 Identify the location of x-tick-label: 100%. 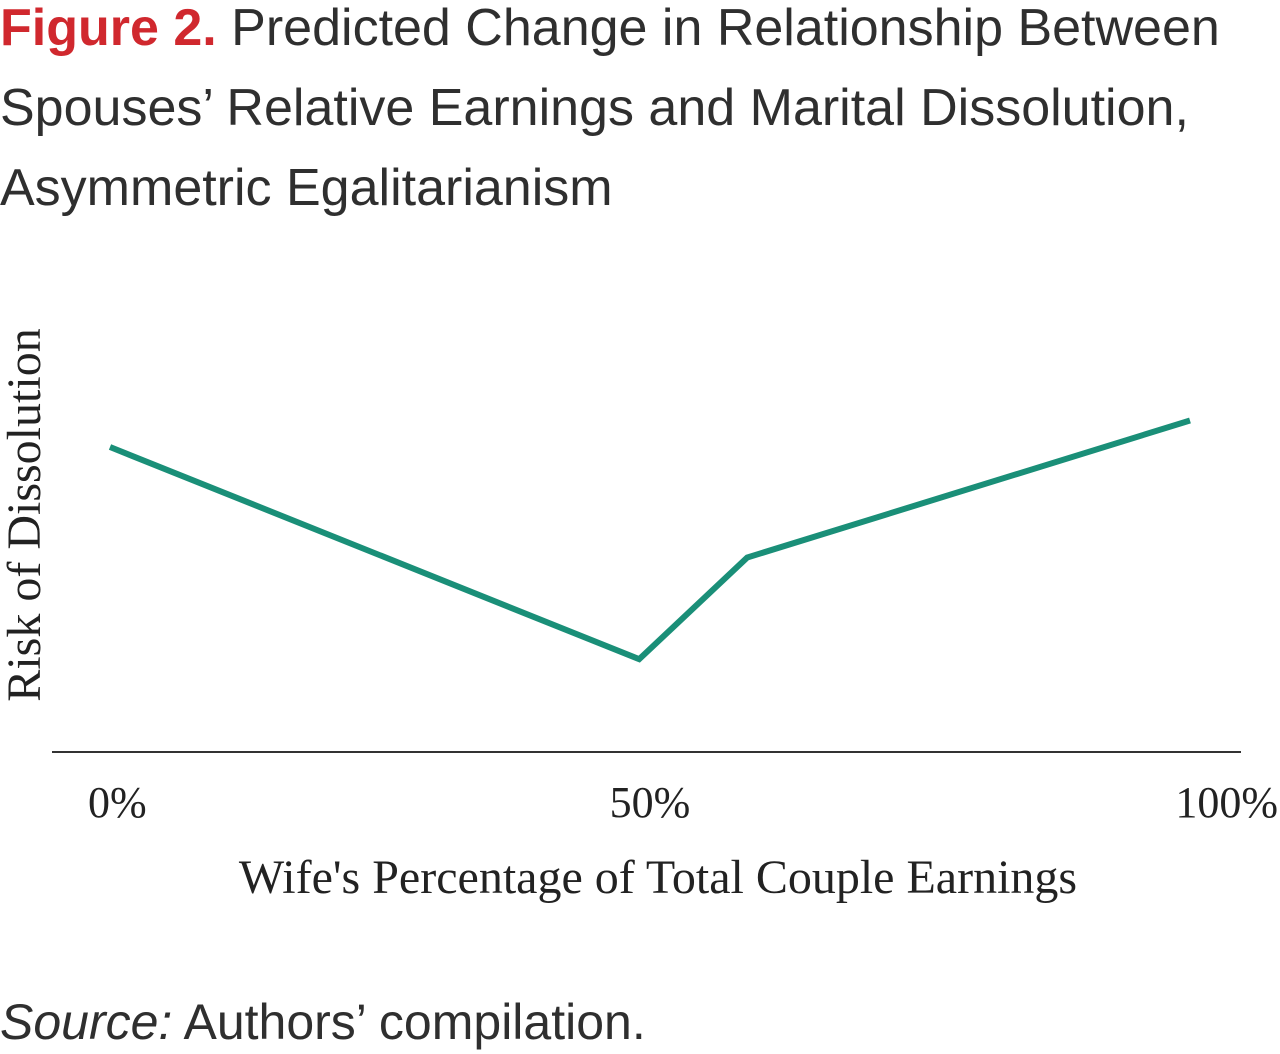
(1226, 802).